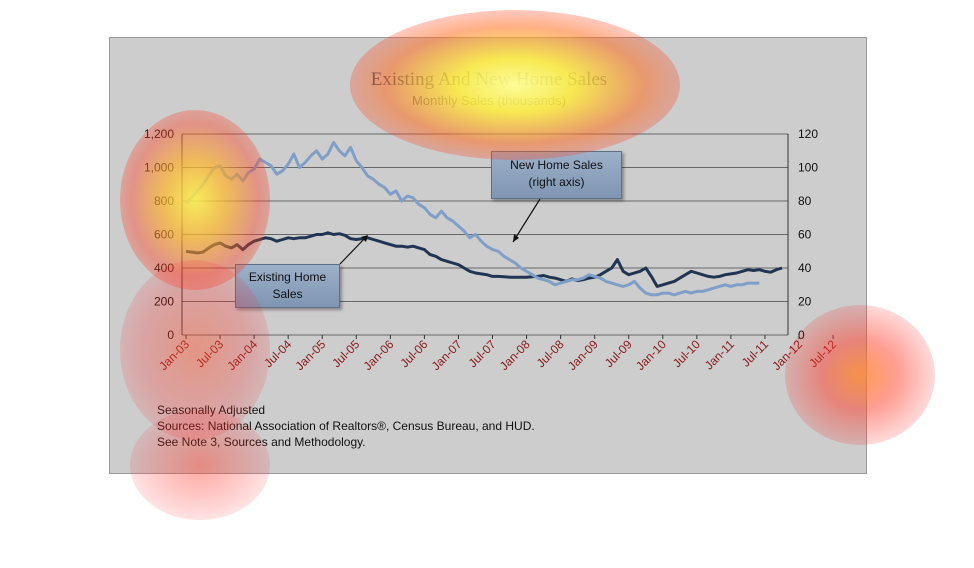 The width and height of the screenshot is (974, 568). Describe the element at coordinates (170, 335) in the screenshot. I see `y-left-tick-label: 0` at that location.